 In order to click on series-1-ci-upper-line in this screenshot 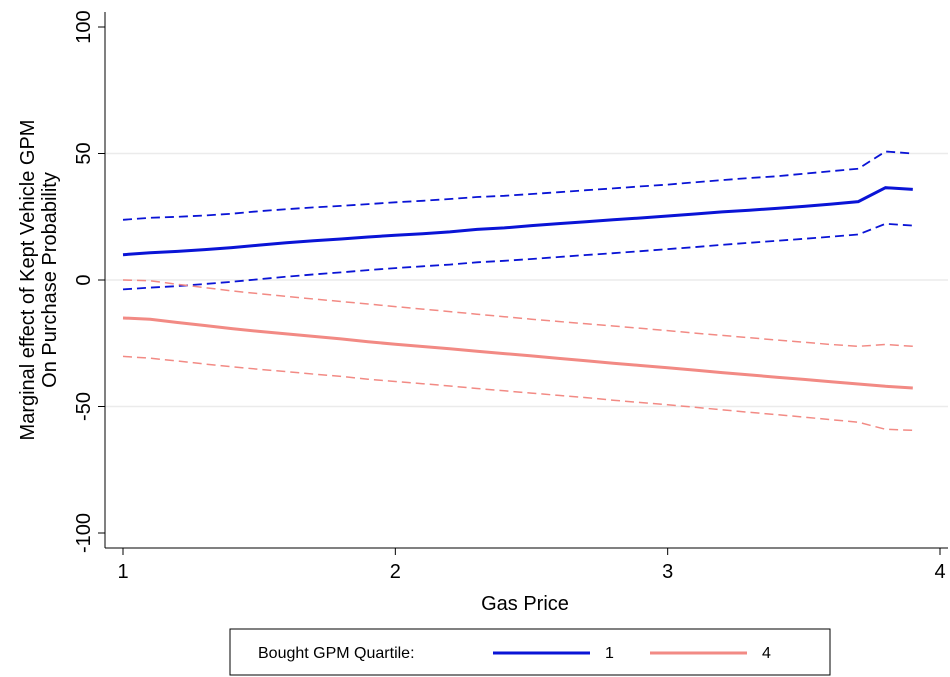, I will do `click(517, 185)`.